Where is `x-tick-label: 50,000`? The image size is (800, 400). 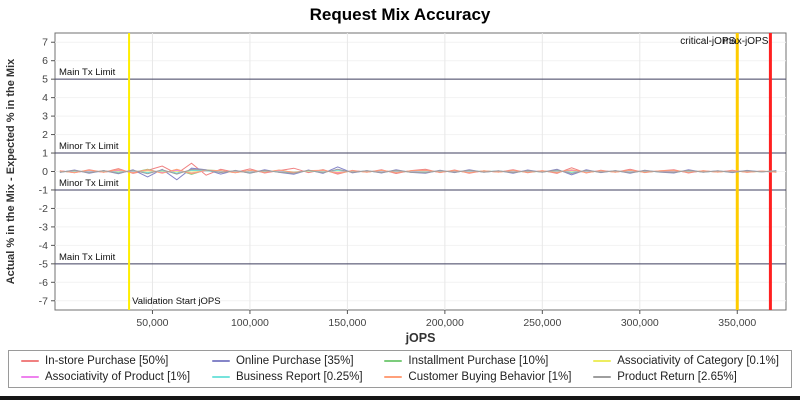
x-tick-label: 50,000 is located at coordinates (152, 323).